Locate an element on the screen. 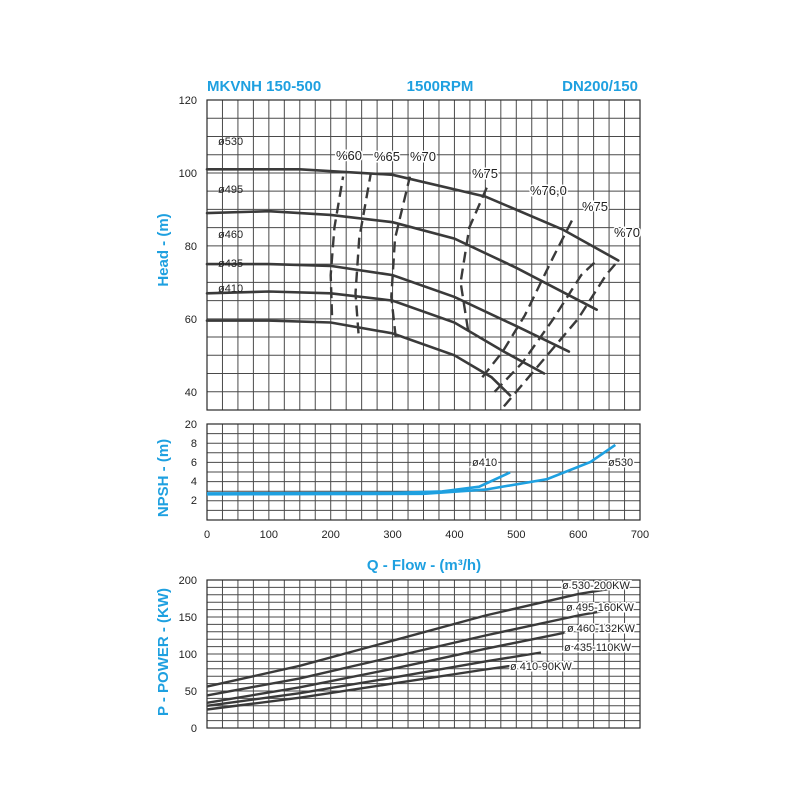 Image resolution: width=800 pixels, height=800 pixels. flow-tick-label: 300 is located at coordinates (392, 535).